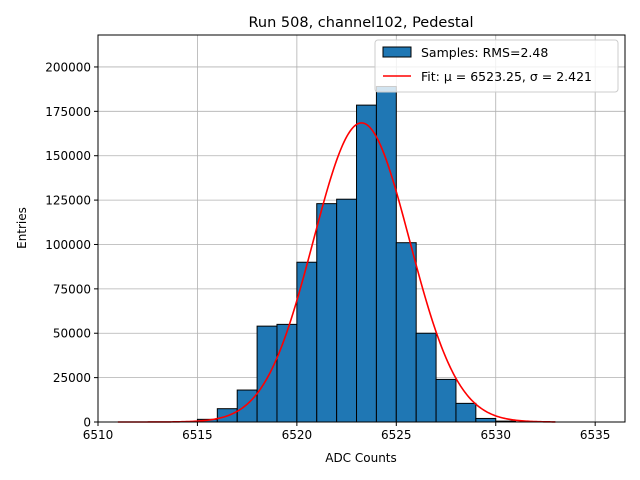 The width and height of the screenshot is (640, 480). I want to click on y-tick-label: 50000, so click(72, 334).